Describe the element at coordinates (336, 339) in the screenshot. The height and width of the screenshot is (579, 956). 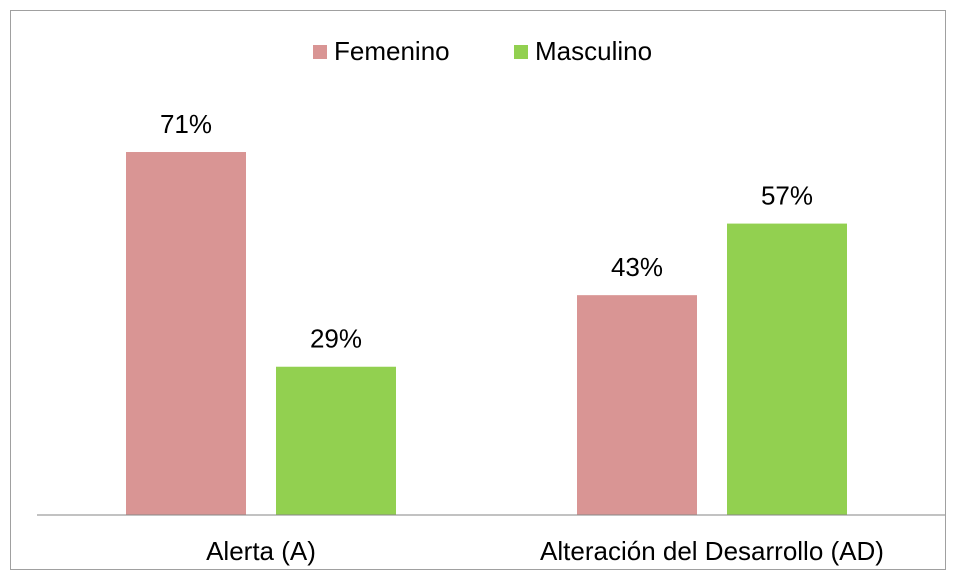
I see `data-label: 29%` at that location.